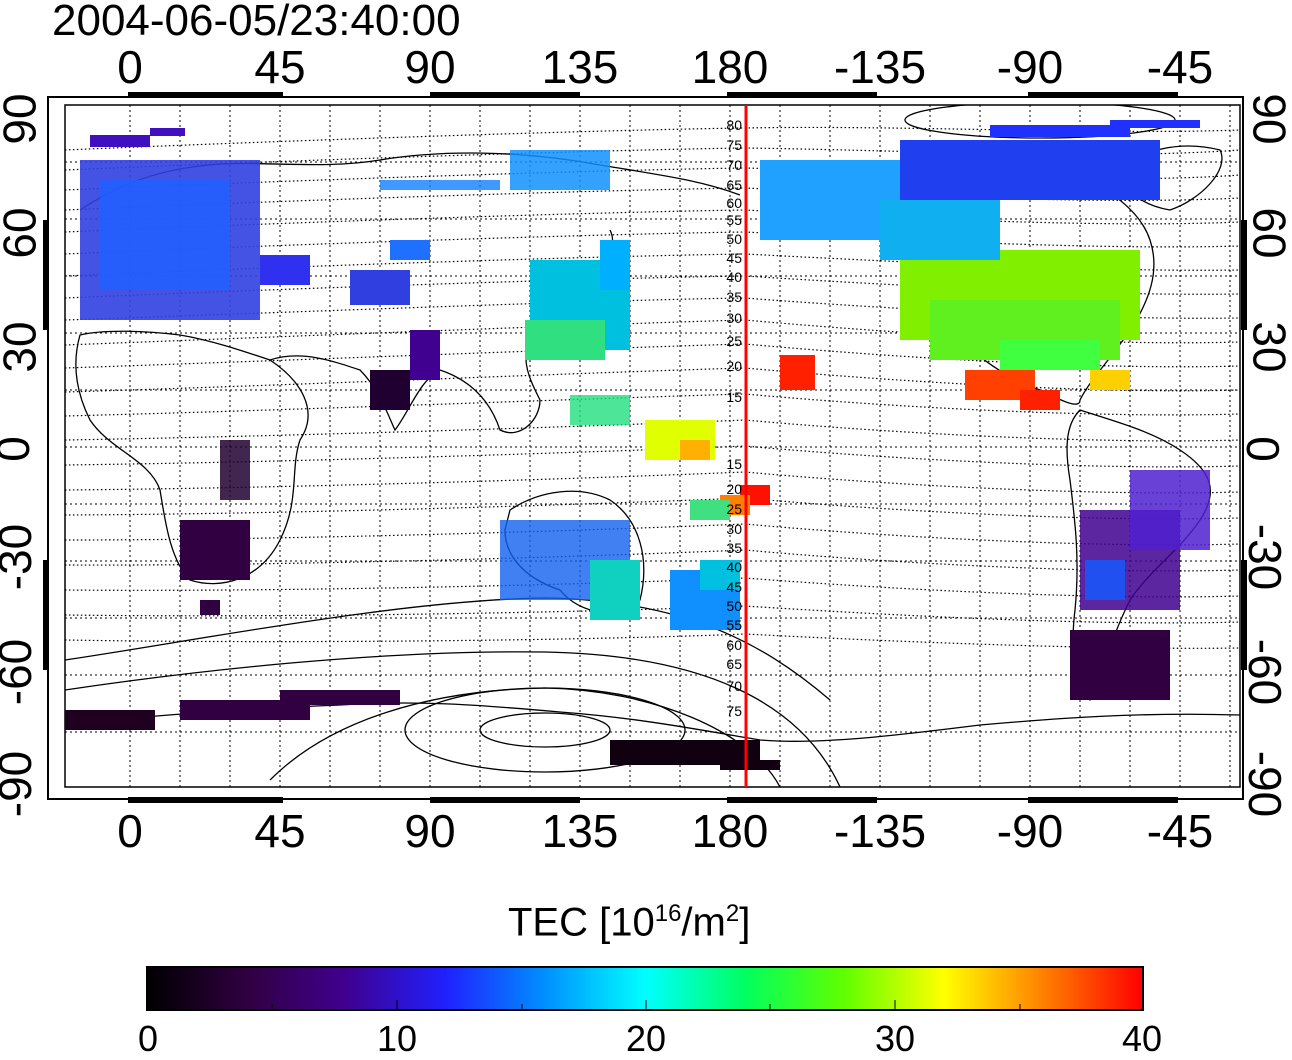  What do you see at coordinates (646, 1038) in the screenshot?
I see `colorbar-tick: 20` at bounding box center [646, 1038].